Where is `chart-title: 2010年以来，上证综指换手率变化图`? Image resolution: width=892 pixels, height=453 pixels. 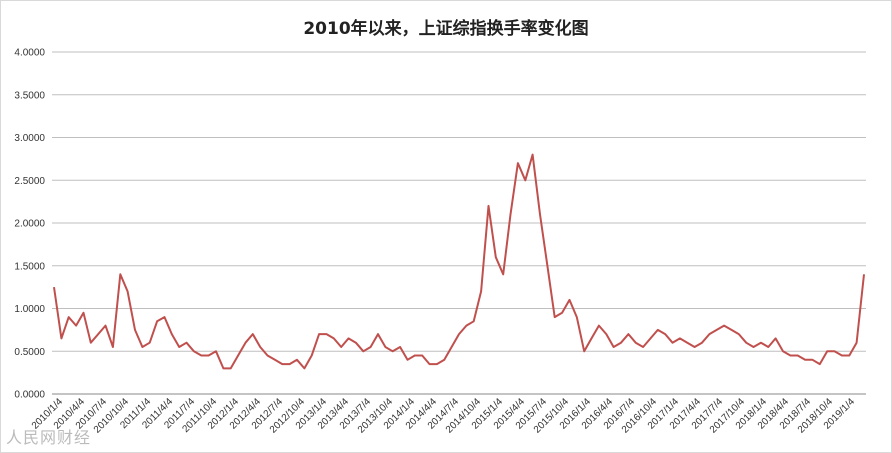 chart-title: 2010年以来，上证综指换手率变化图 is located at coordinates (446, 29).